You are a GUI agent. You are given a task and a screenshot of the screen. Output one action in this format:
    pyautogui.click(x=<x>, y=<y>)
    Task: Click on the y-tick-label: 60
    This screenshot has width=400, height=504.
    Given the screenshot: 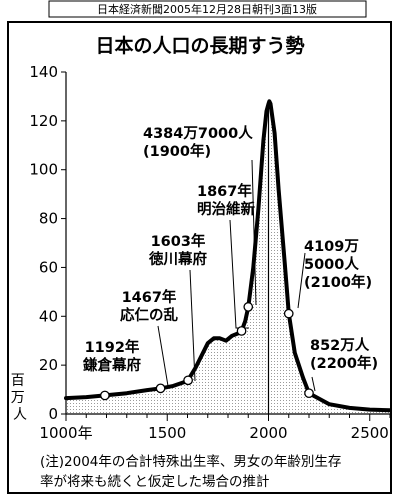 What is the action you would take?
    pyautogui.click(x=48, y=267)
    